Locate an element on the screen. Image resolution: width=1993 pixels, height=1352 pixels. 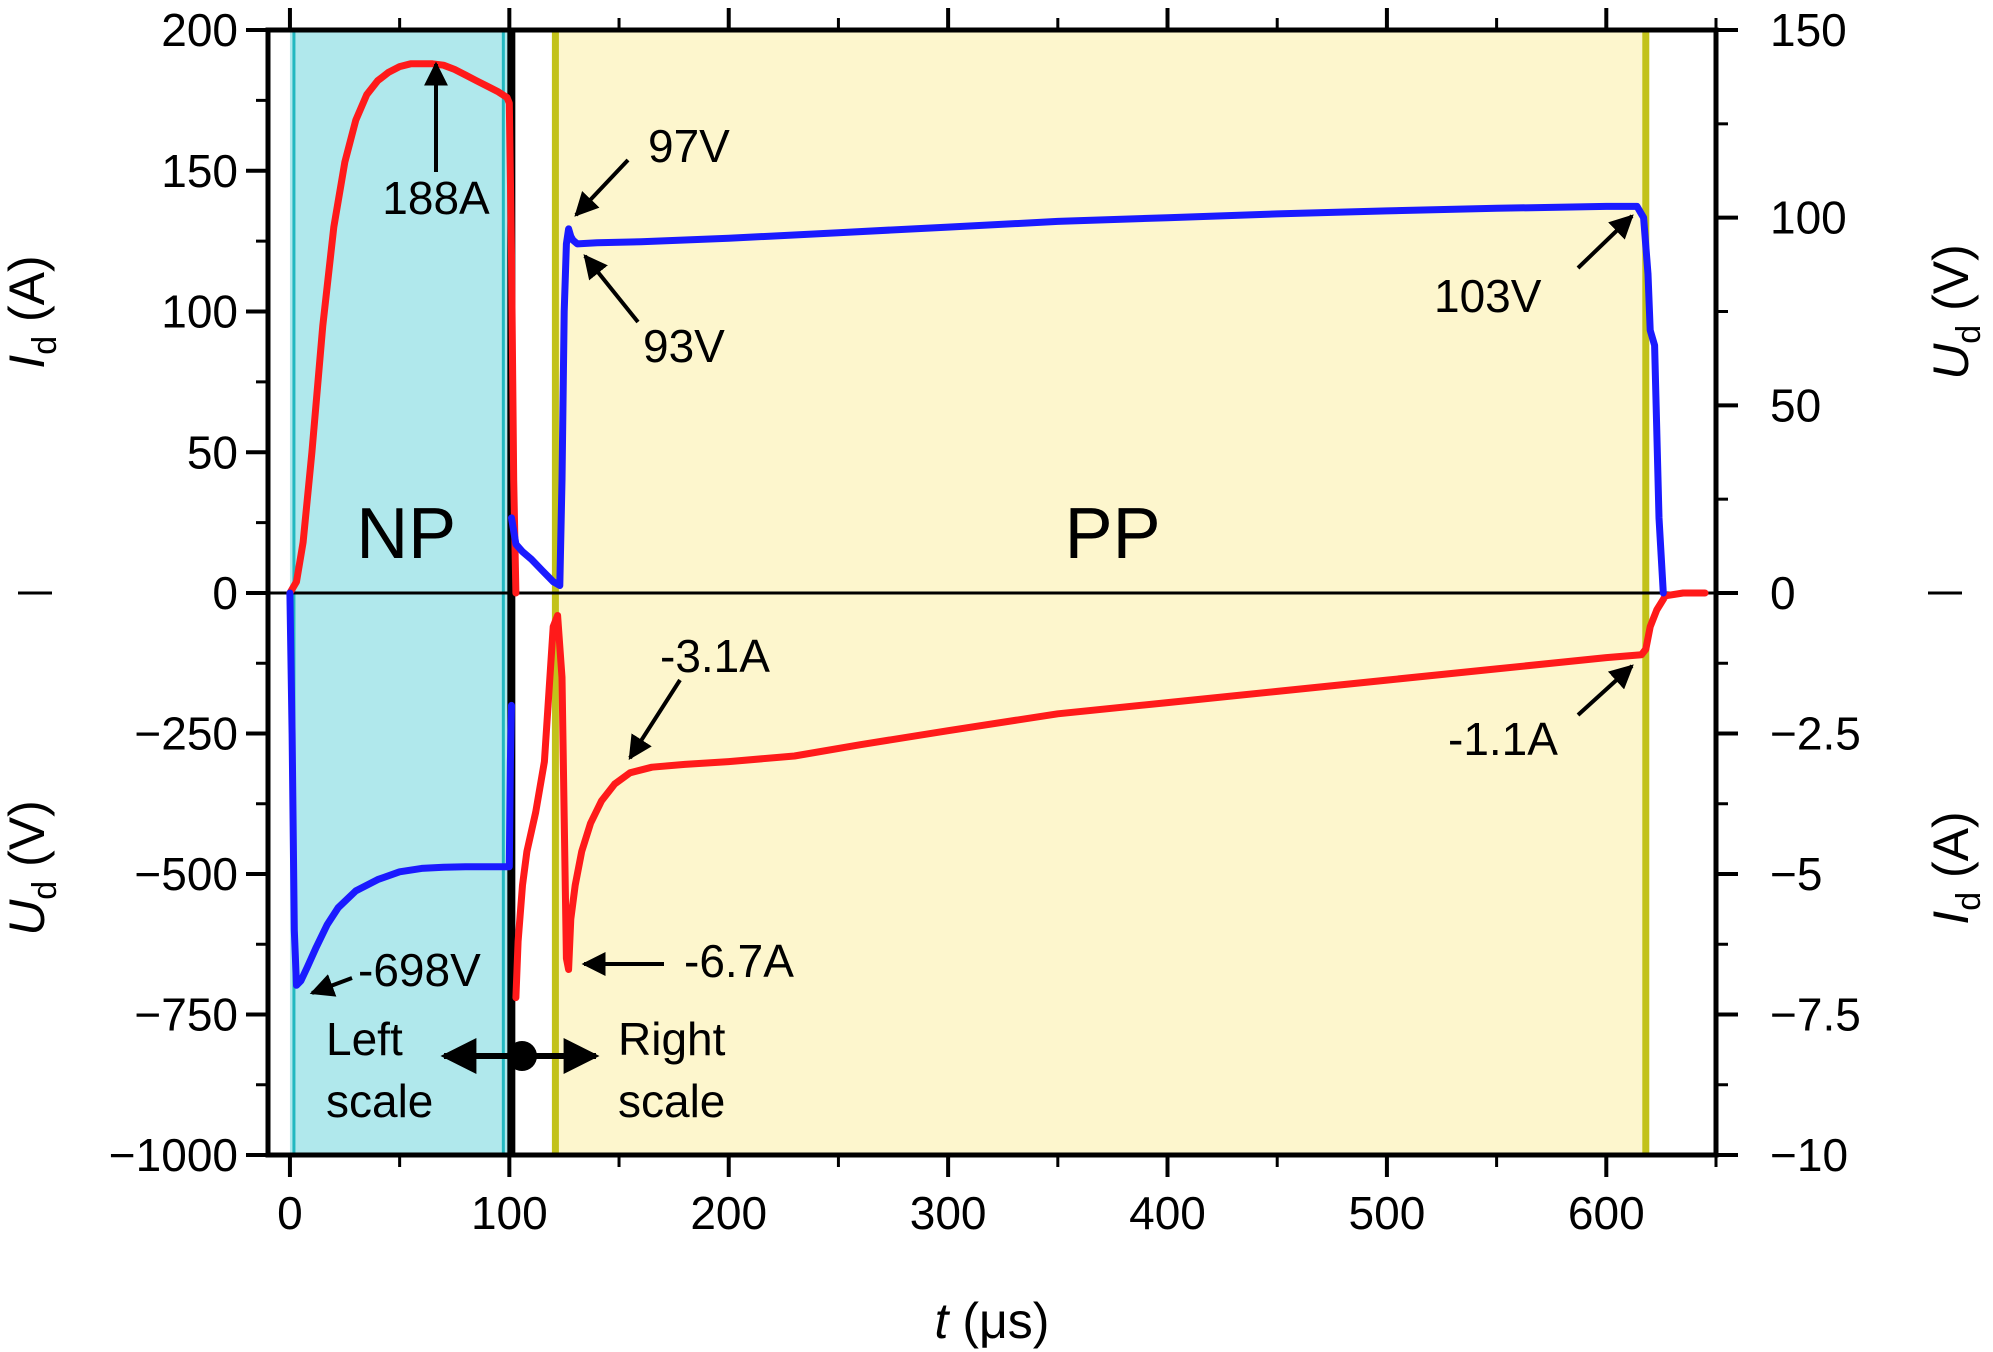
left-lower-axis-title: Ud (V) is located at coordinates (32, 868).